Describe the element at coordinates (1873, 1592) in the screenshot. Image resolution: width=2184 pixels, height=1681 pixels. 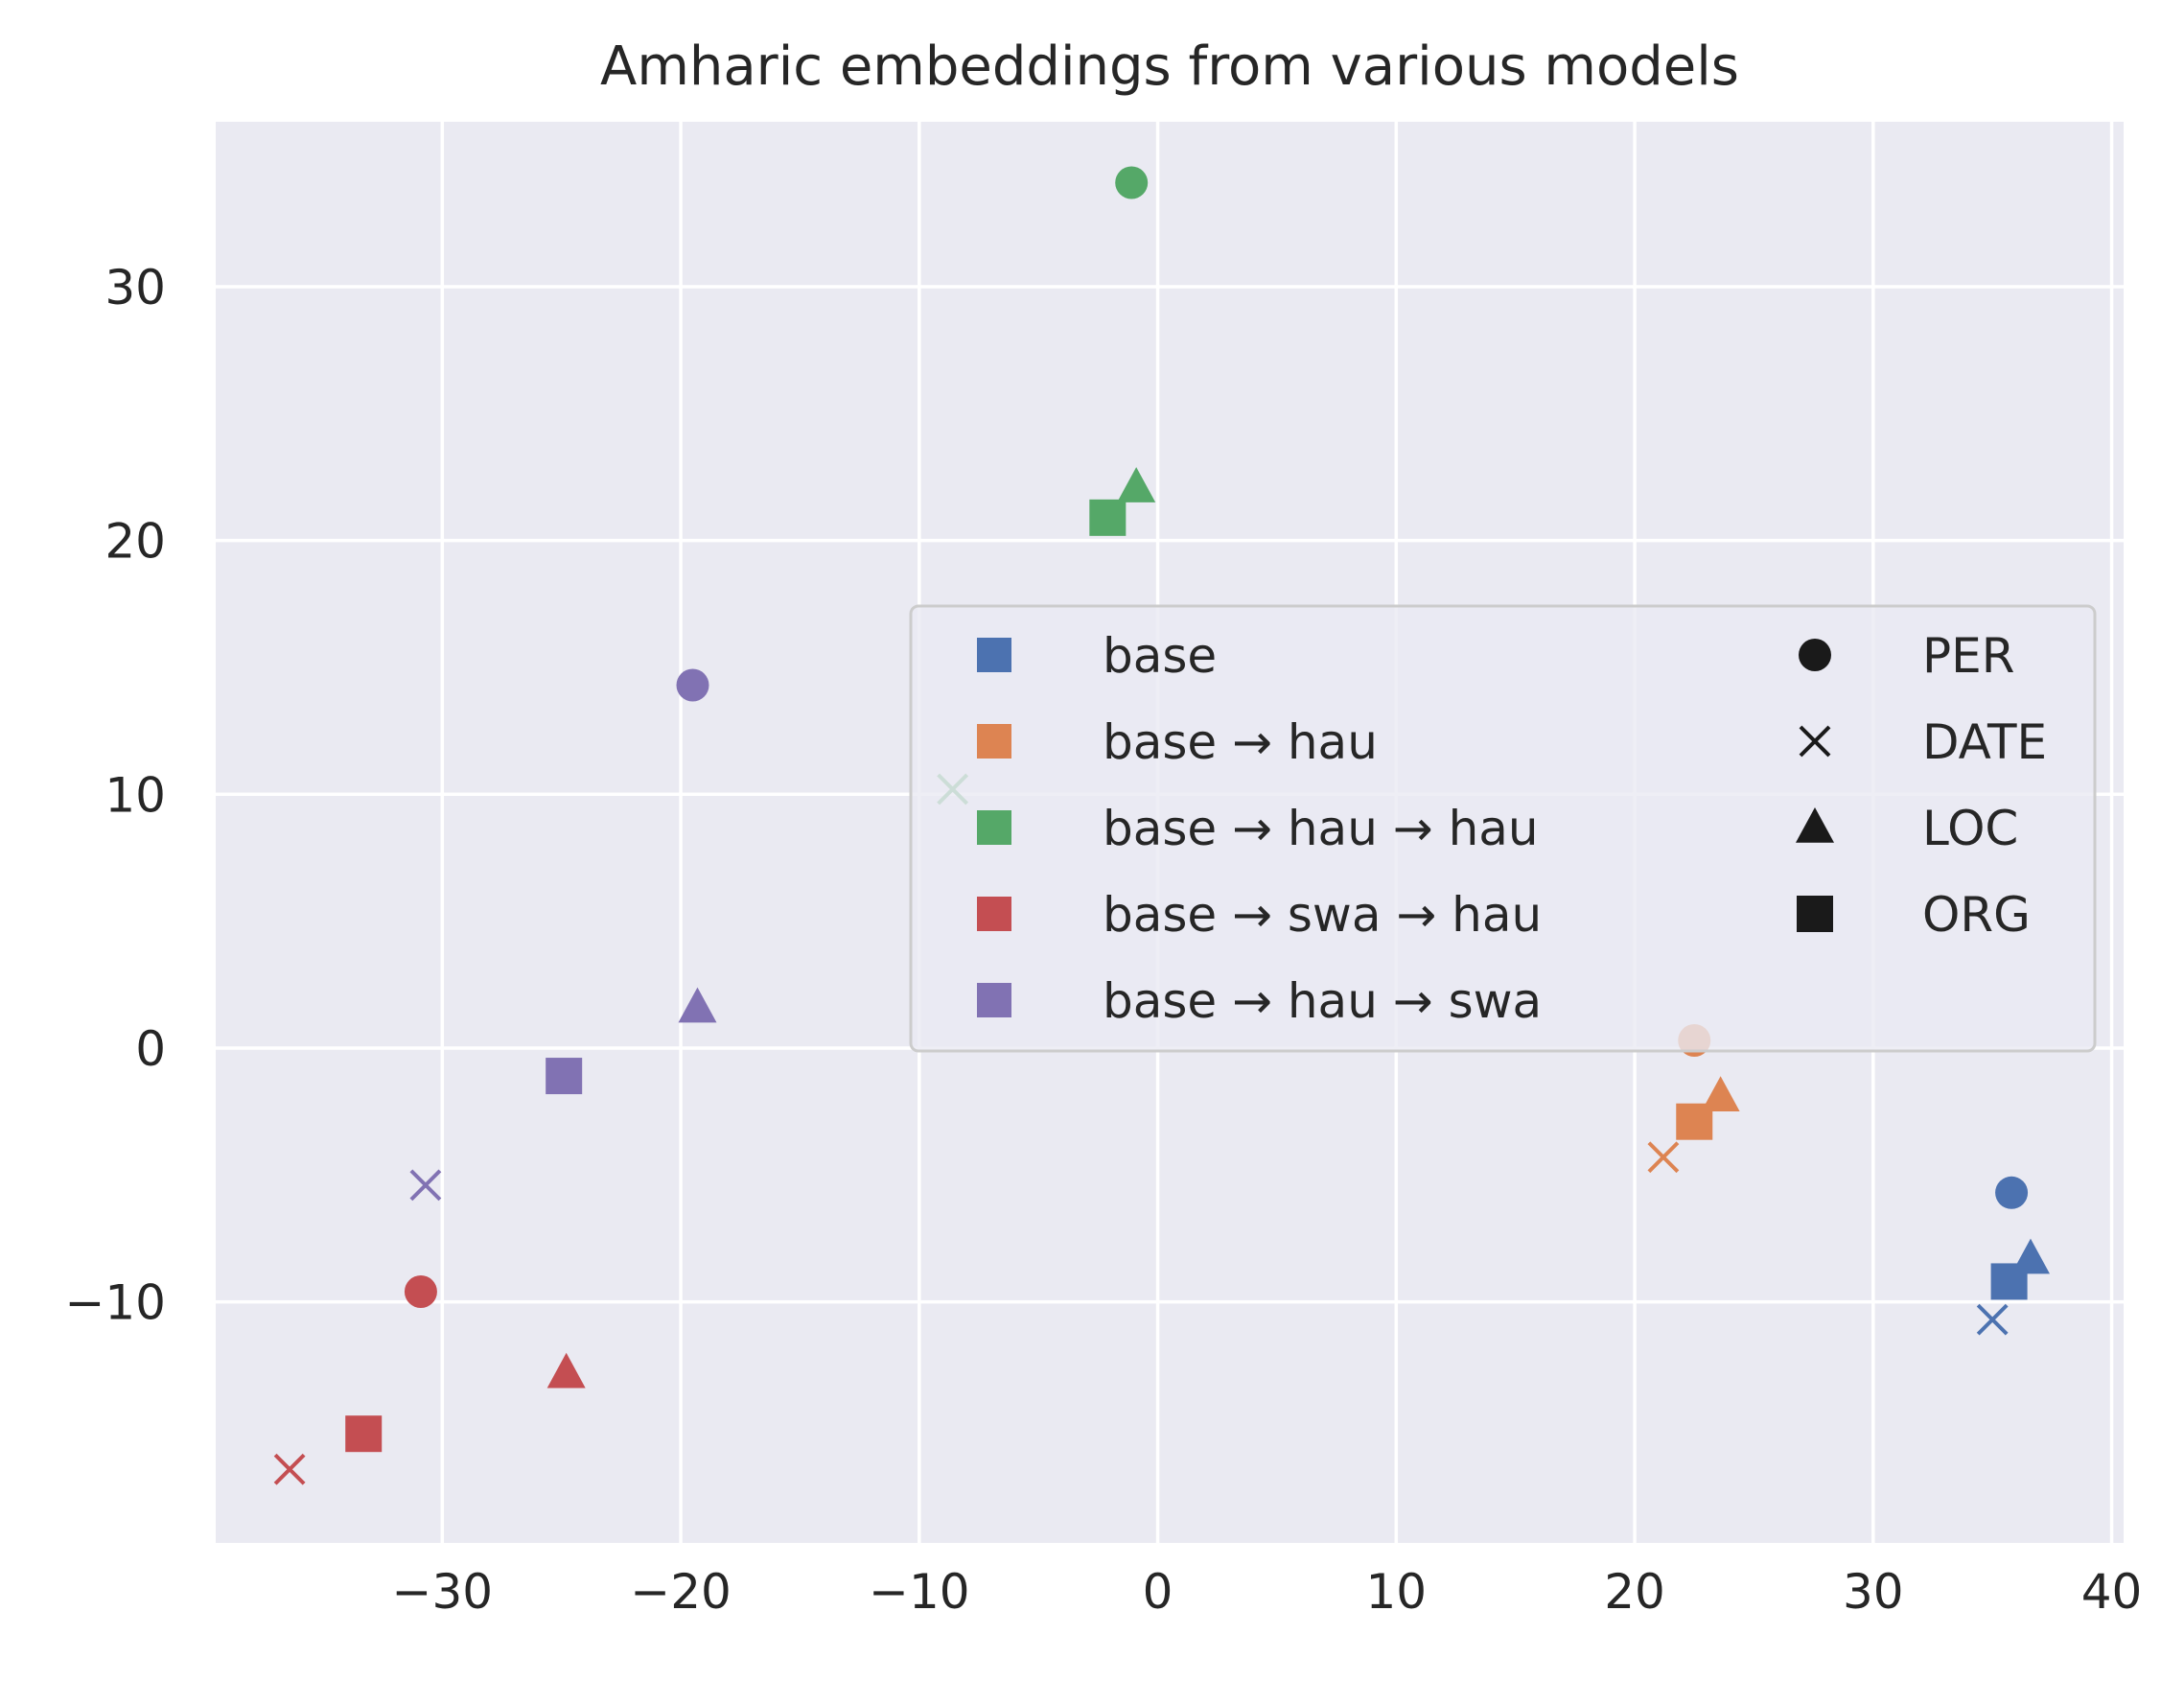
I see `x-tick-label: 30` at that location.